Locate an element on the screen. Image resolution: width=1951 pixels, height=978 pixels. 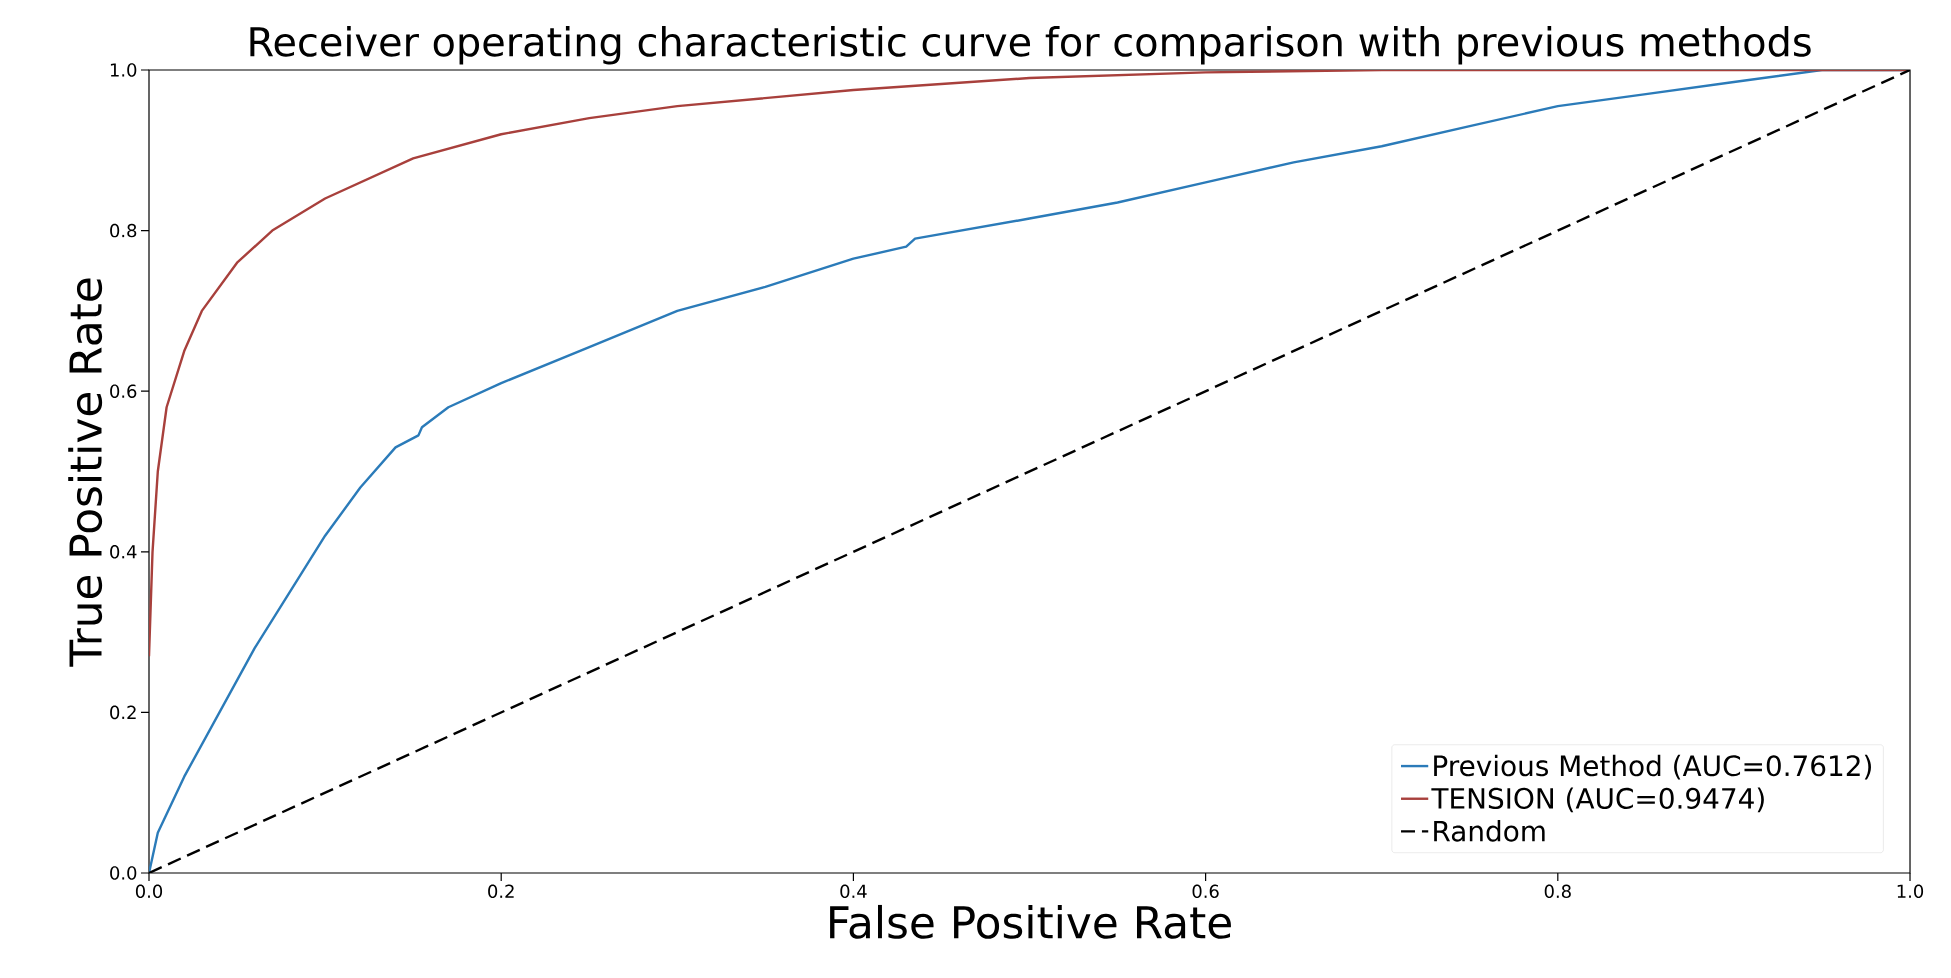
y-tick-label: 0.8 is located at coordinates (123, 230).